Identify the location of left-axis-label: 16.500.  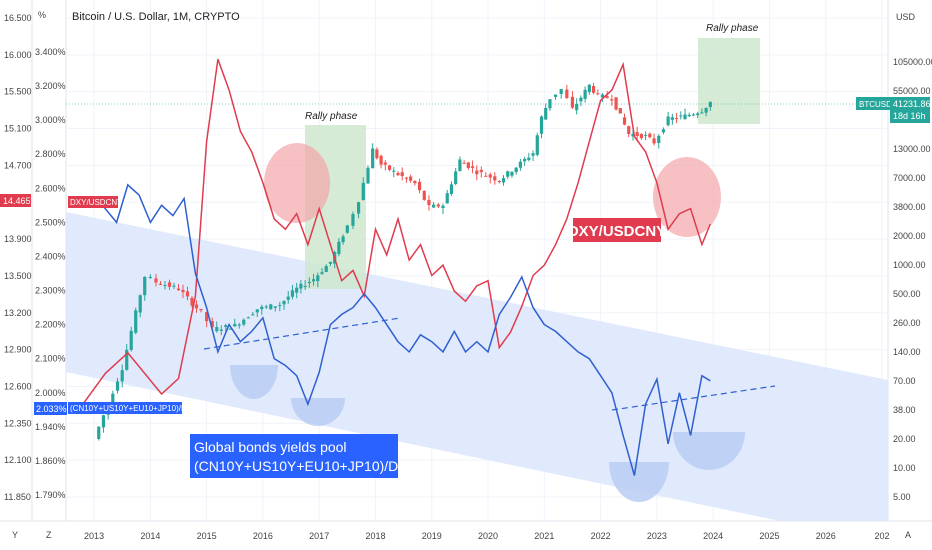
(18, 18).